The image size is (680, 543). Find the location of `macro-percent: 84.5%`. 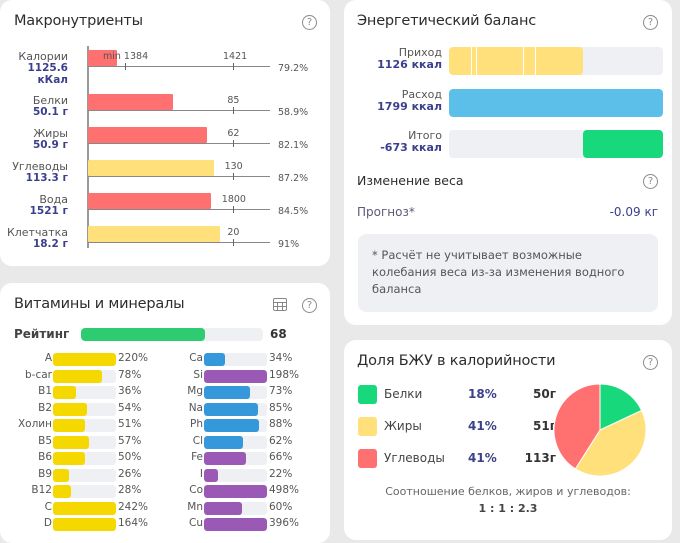

macro-percent: 84.5% is located at coordinates (293, 211).